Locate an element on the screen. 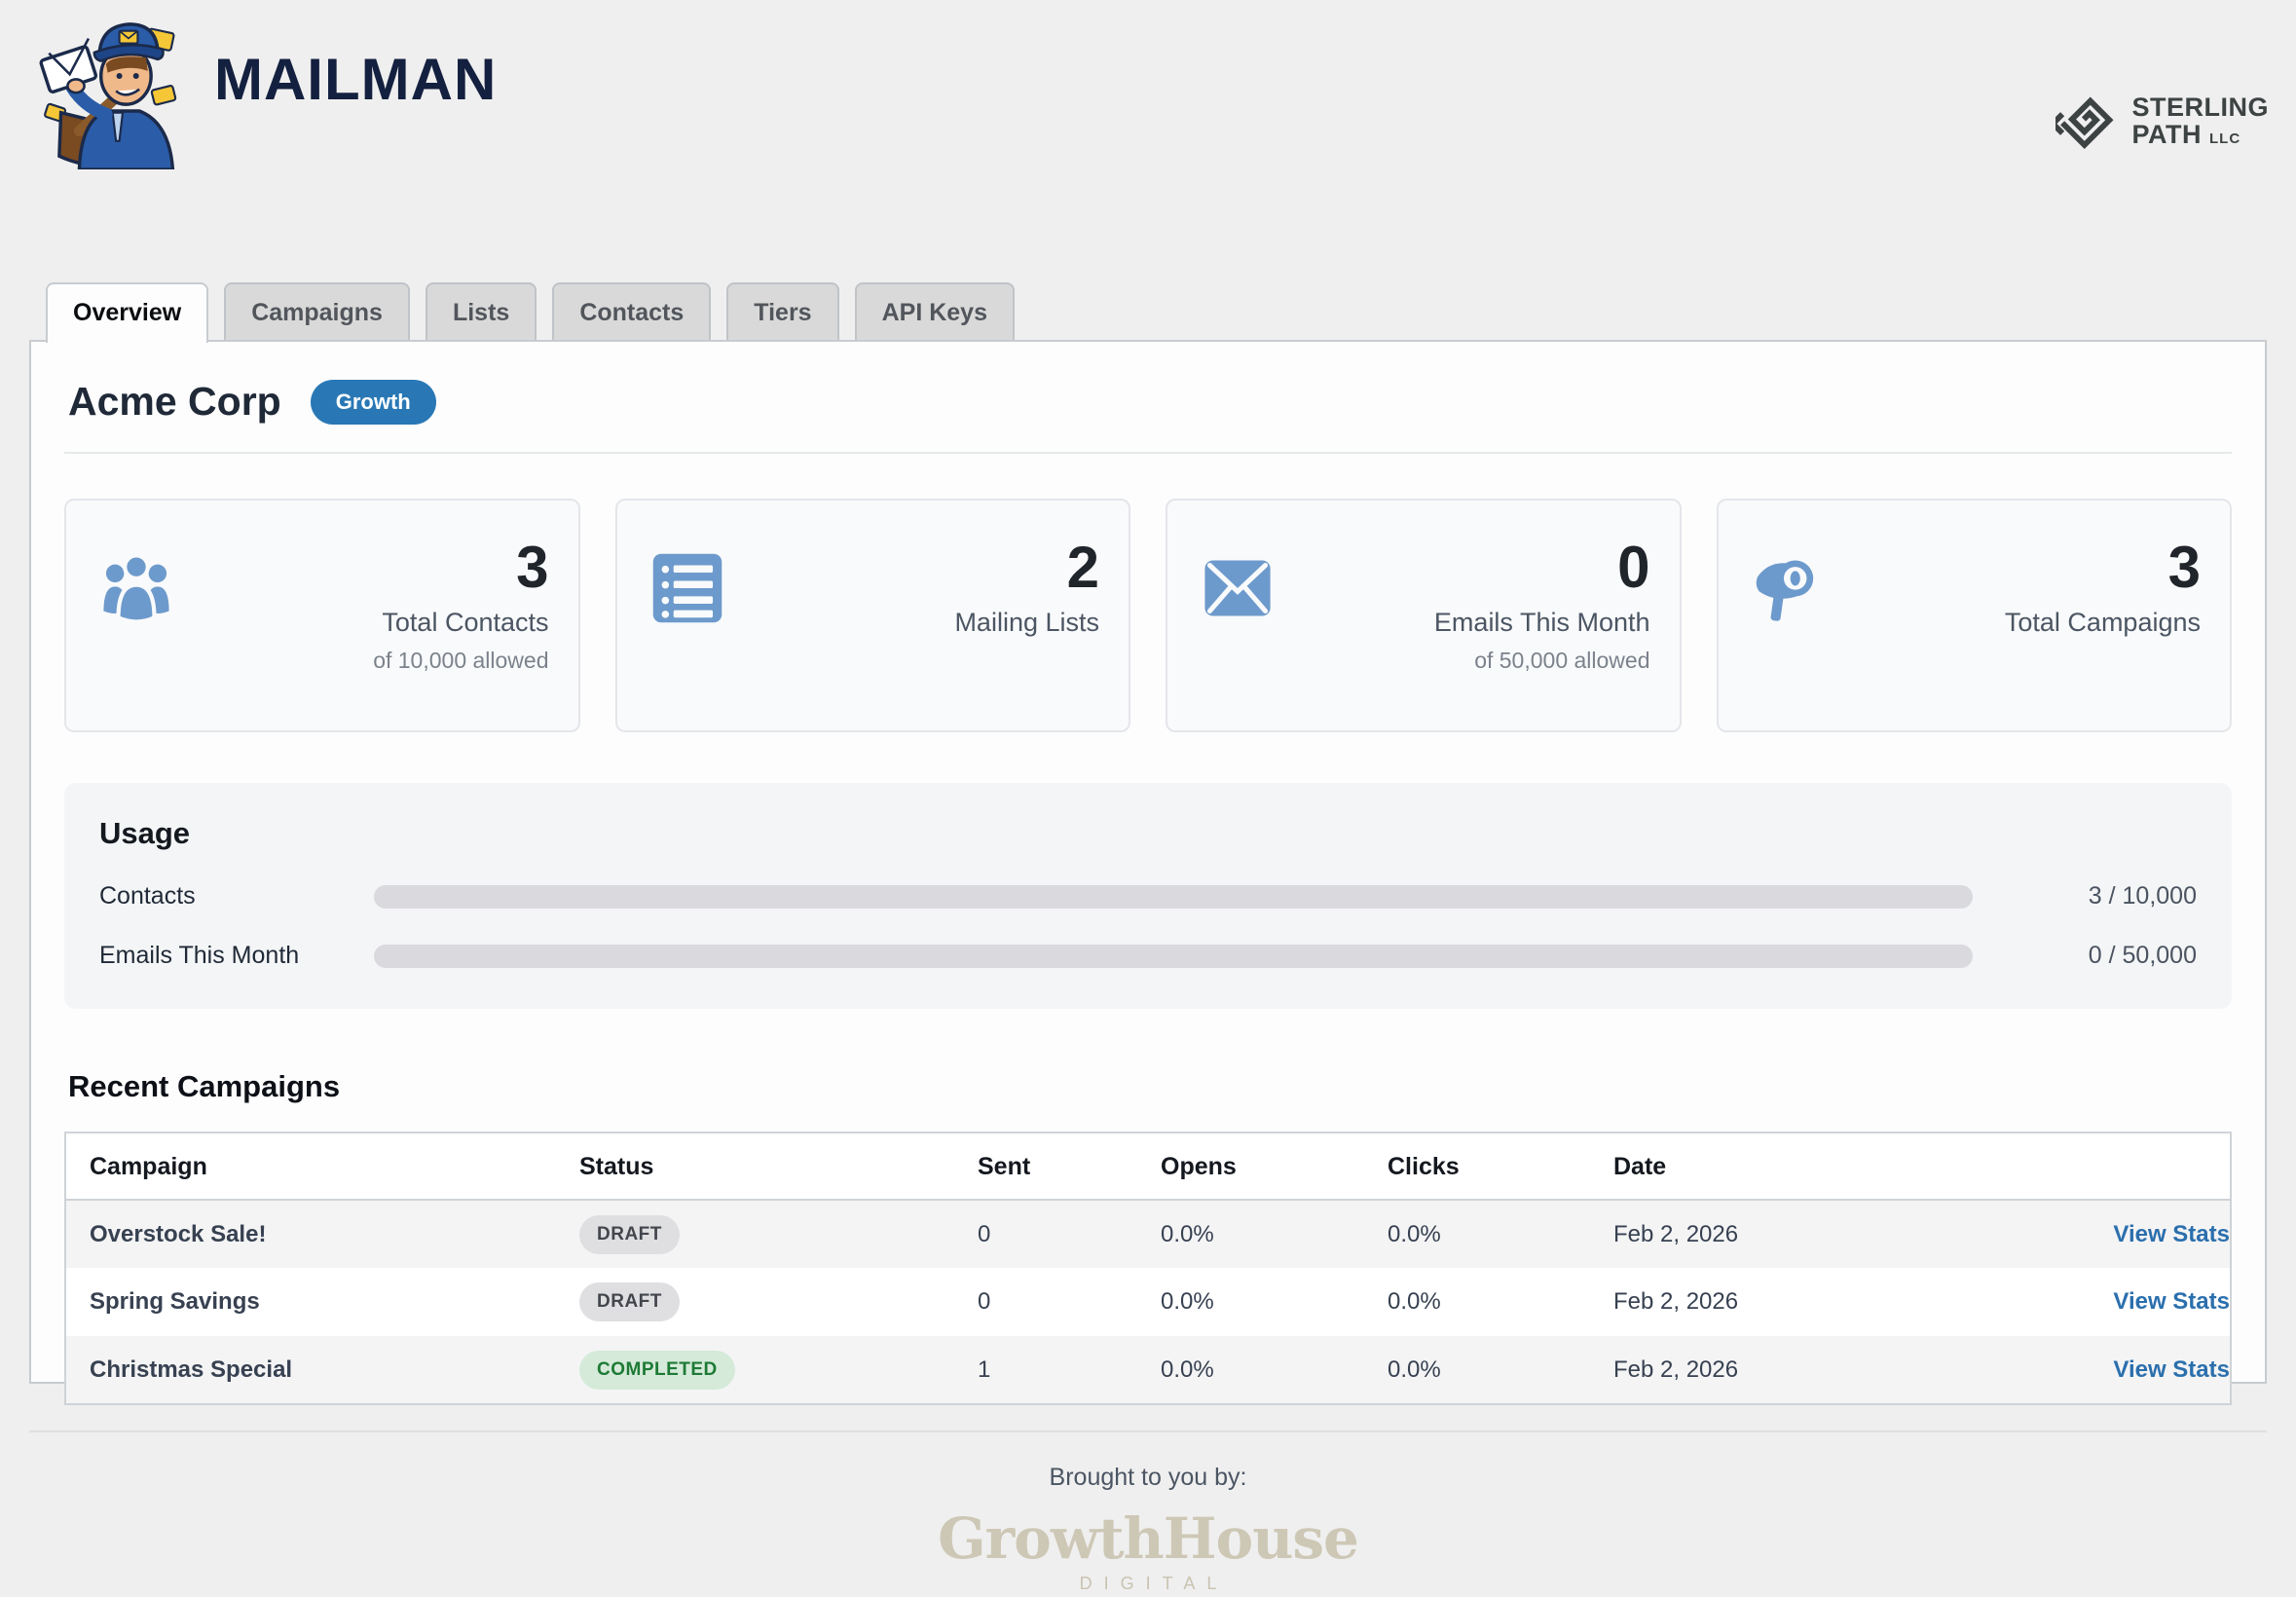  envelope-icon is located at coordinates (1238, 588).